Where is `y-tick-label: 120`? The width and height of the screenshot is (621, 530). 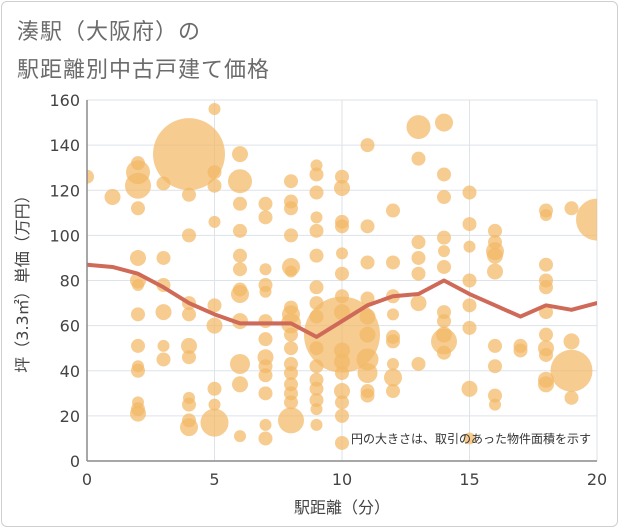 y-tick-label: 120 is located at coordinates (64, 190).